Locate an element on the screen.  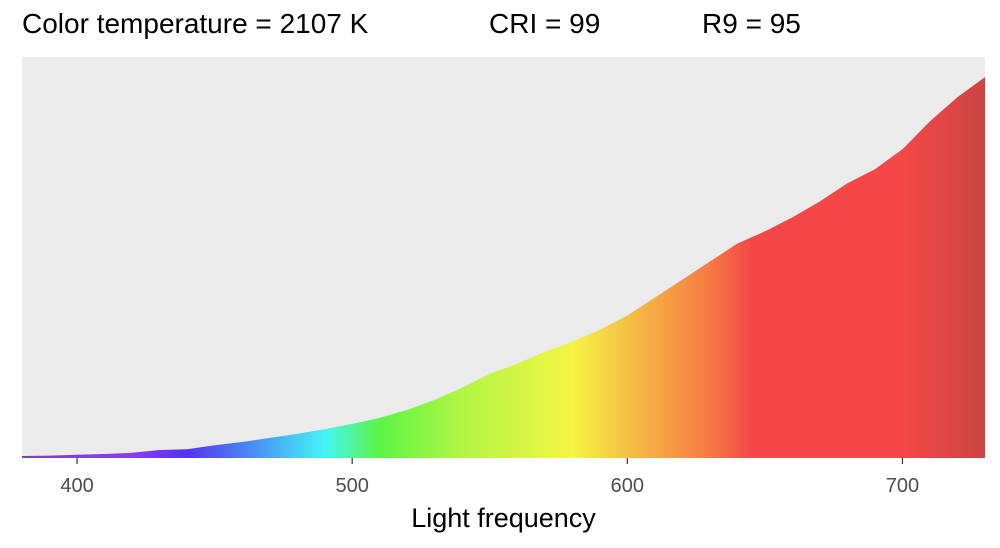
x-tick-label: 700 is located at coordinates (902, 486).